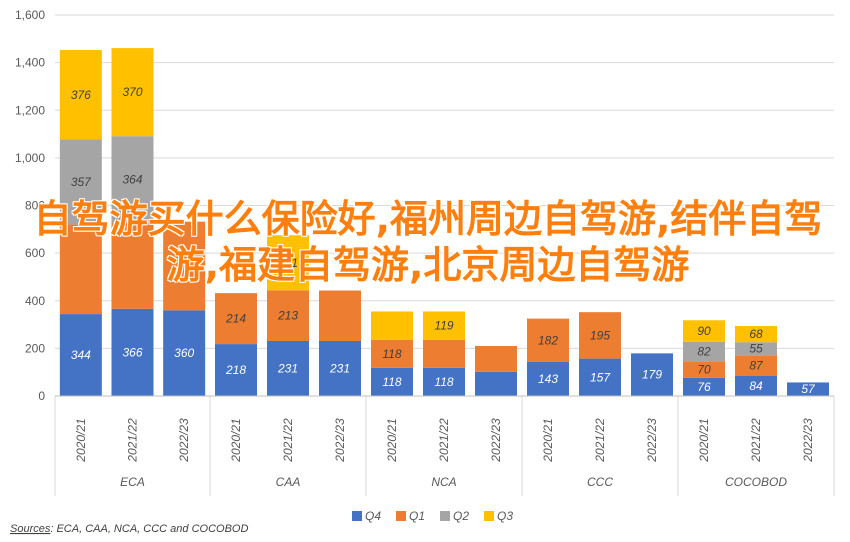 Image resolution: width=850 pixels, height=542 pixels. What do you see at coordinates (81, 95) in the screenshot?
I see `data-label: 376` at bounding box center [81, 95].